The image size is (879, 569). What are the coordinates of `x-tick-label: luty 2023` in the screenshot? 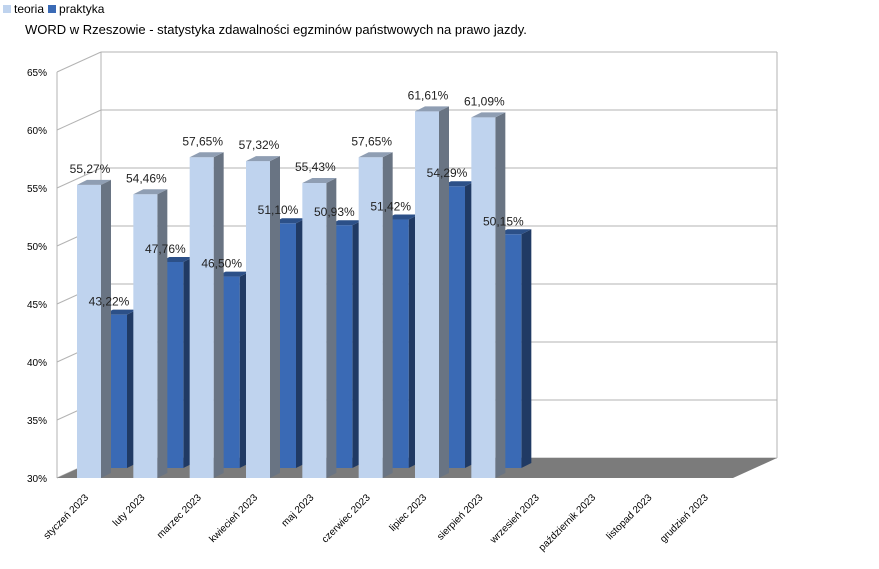 It's located at (129, 510).